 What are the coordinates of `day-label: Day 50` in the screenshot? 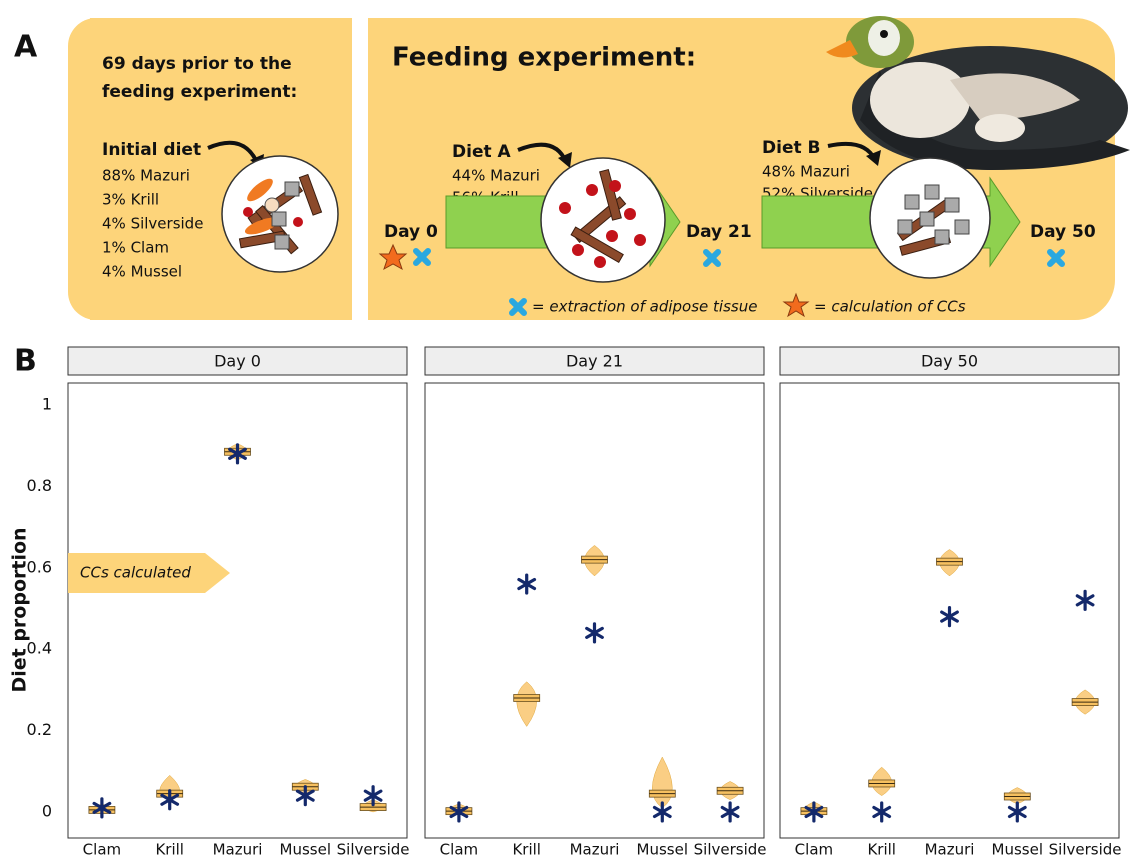 It's located at (1063, 232).